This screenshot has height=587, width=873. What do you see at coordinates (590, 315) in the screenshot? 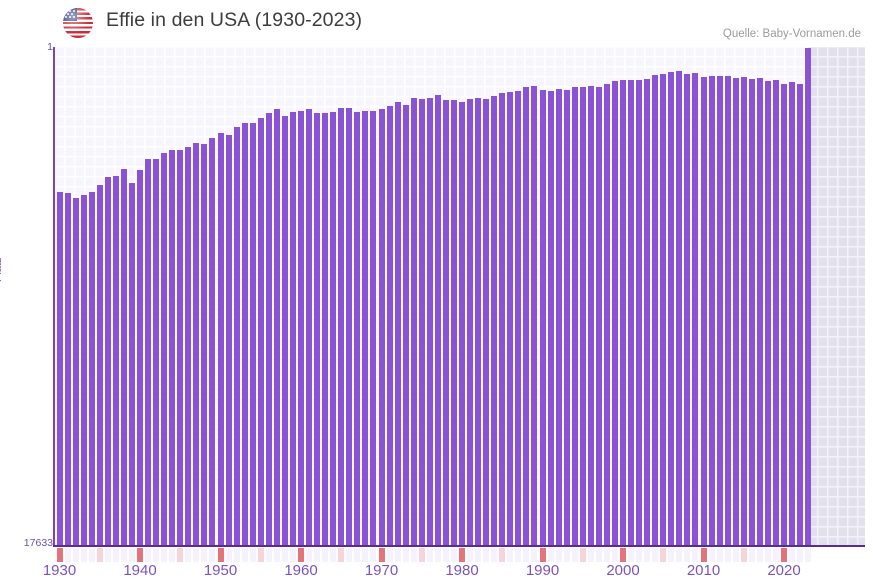
I see `bar-1996` at bounding box center [590, 315].